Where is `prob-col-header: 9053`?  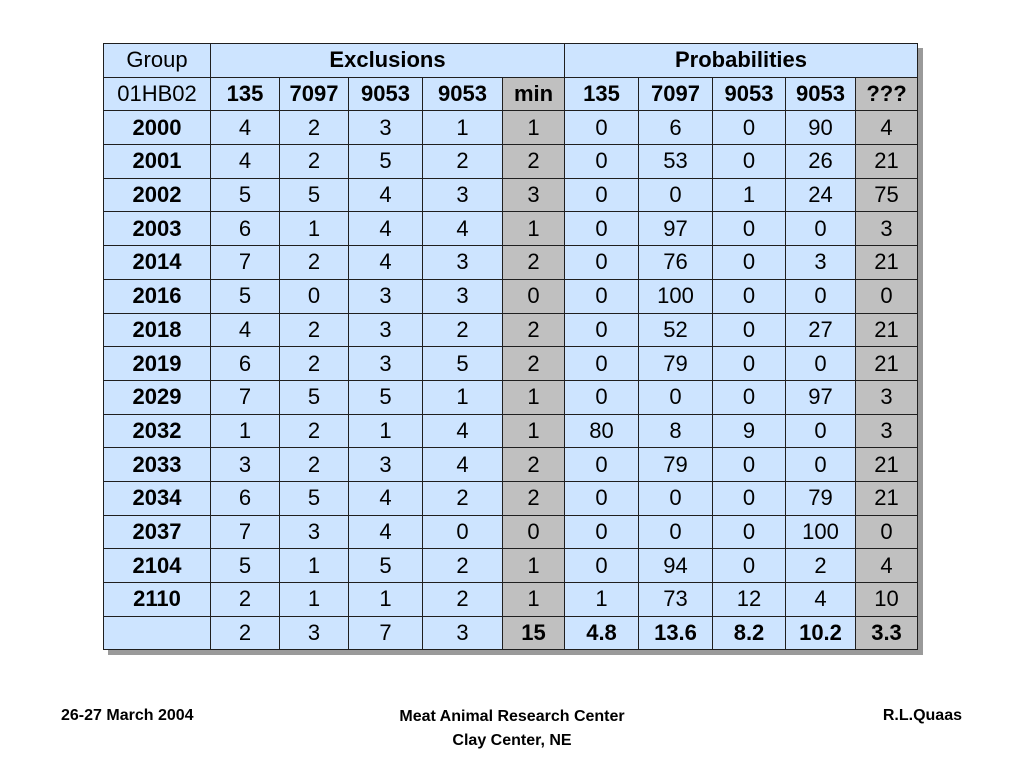 prob-col-header: 9053 is located at coordinates (820, 94).